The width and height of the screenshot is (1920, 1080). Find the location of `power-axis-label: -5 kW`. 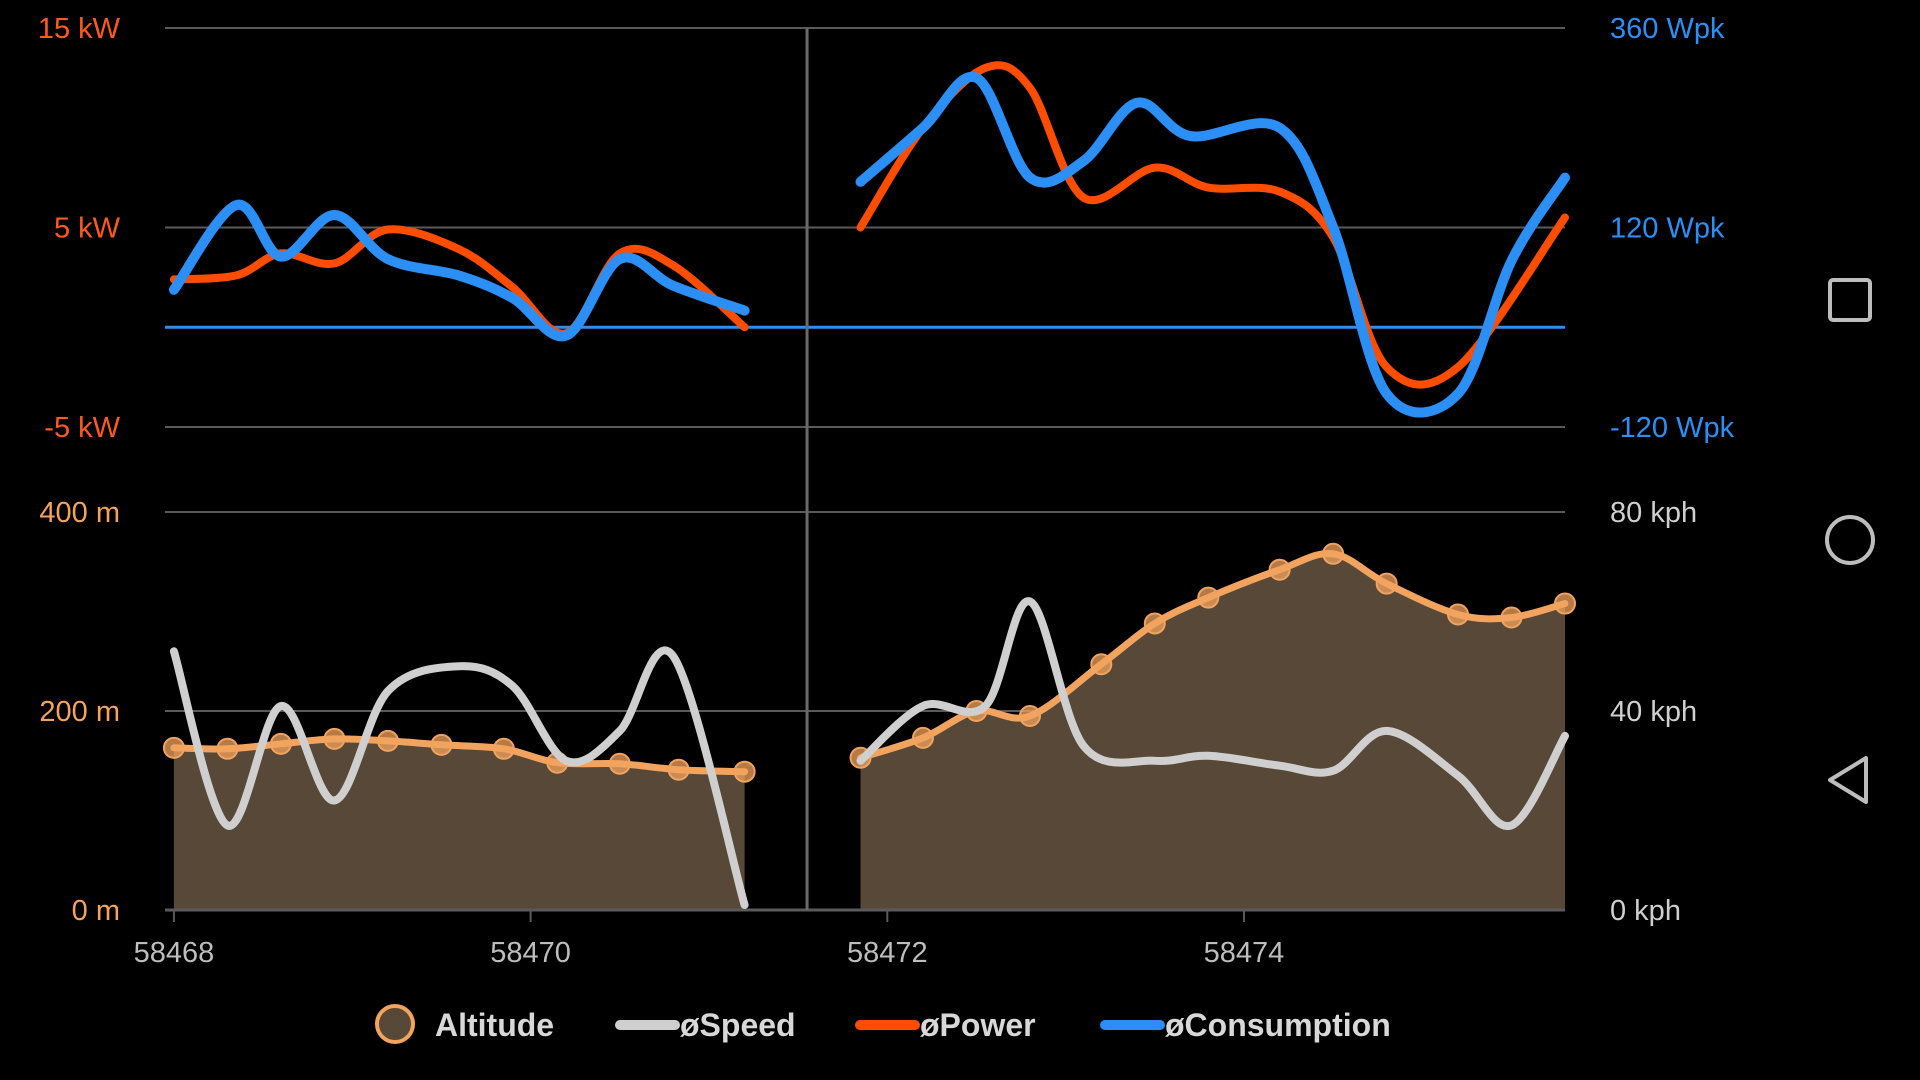

power-axis-label: -5 kW is located at coordinates (82, 428).